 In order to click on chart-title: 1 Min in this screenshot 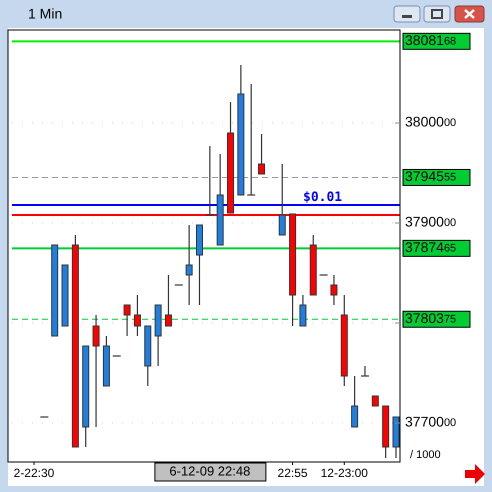, I will do `click(45, 14)`.